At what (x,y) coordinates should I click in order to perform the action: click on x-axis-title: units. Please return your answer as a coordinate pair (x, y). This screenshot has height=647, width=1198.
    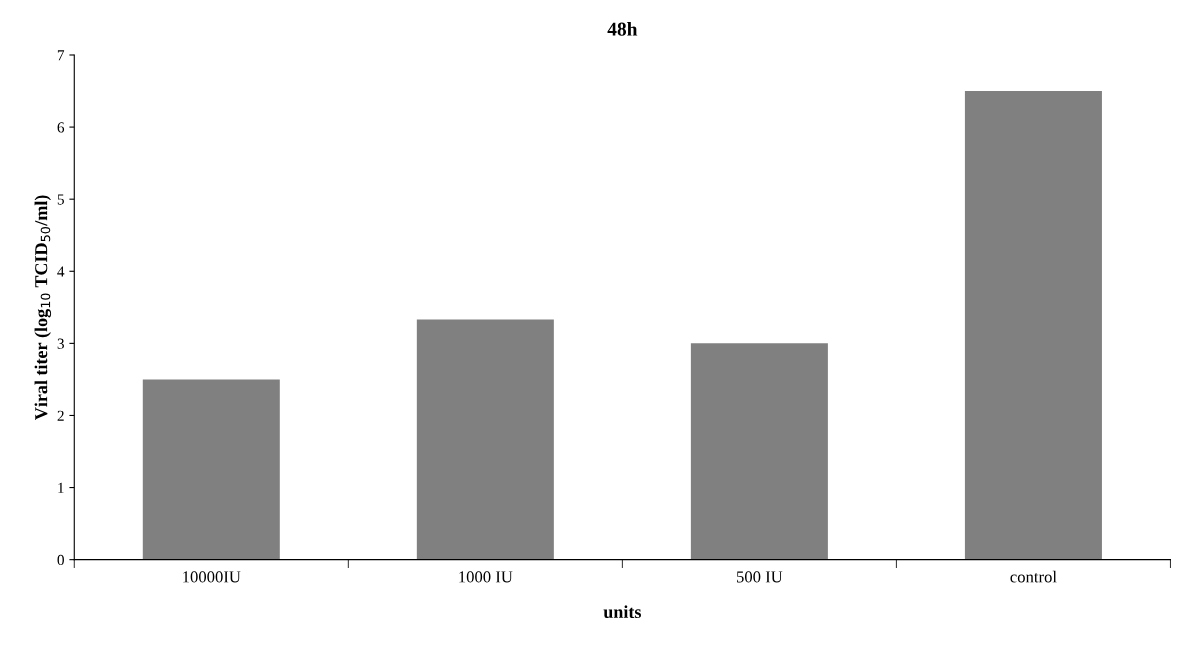
    Looking at the image, I should click on (622, 612).